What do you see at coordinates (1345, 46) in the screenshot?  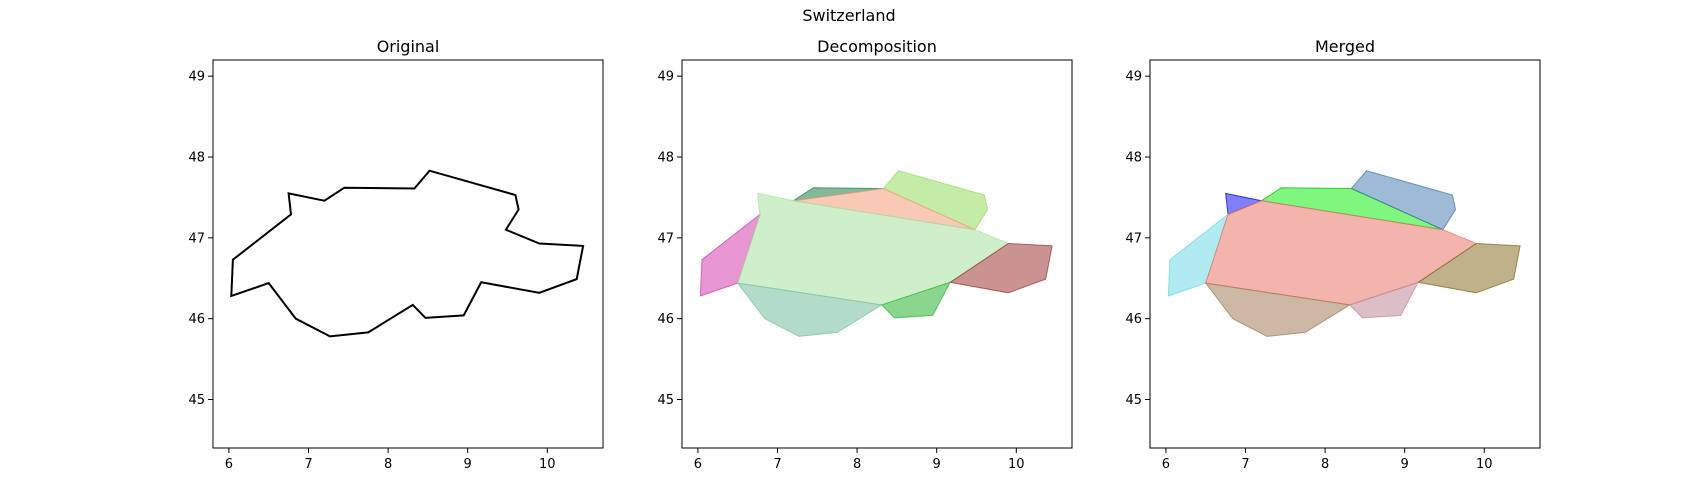 I see `subplot-title: Merged` at bounding box center [1345, 46].